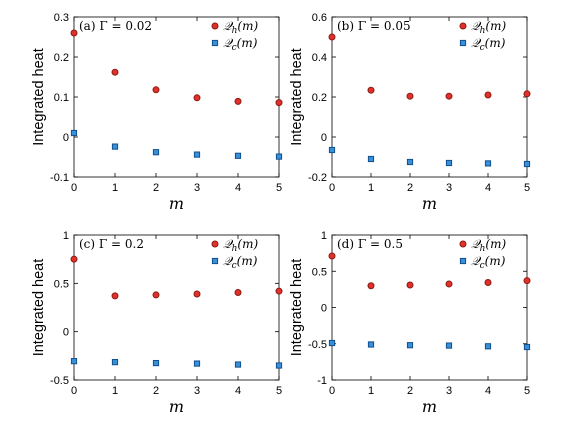 The image size is (581, 426). Describe the element at coordinates (111, 244) in the screenshot. I see `panel-label: (c) Γ = 0.2` at that location.